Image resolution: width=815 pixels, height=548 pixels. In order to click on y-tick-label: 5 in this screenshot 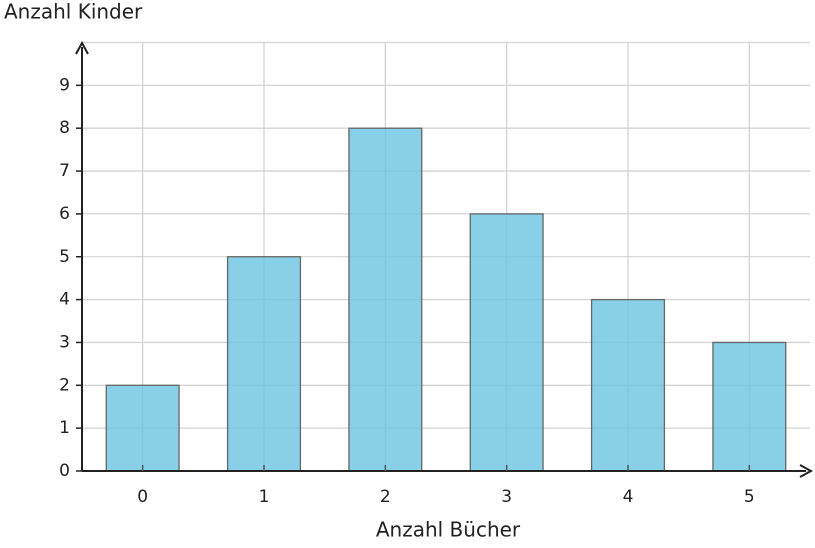, I will do `click(64, 257)`.